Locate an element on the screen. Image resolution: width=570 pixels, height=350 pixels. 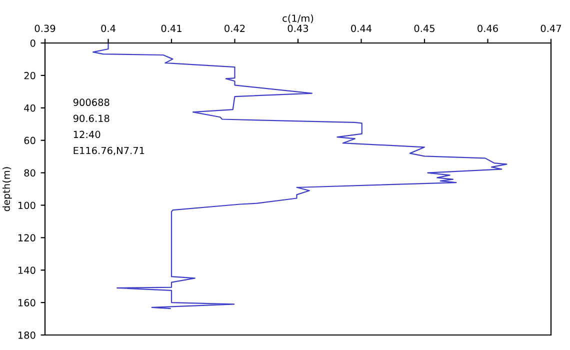
y-tick-label: 100 is located at coordinates (27, 206).